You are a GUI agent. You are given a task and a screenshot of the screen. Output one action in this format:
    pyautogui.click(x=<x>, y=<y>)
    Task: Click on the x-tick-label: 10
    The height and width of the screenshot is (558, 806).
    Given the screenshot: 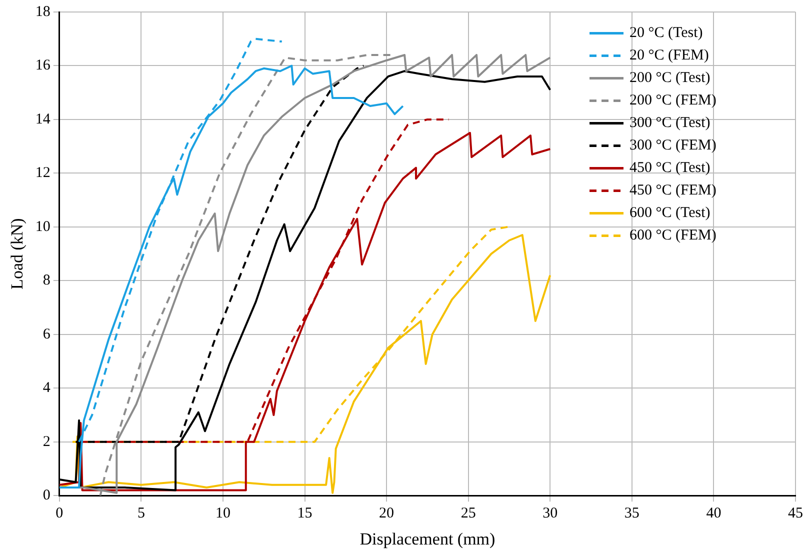 What is the action you would take?
    pyautogui.click(x=222, y=514)
    